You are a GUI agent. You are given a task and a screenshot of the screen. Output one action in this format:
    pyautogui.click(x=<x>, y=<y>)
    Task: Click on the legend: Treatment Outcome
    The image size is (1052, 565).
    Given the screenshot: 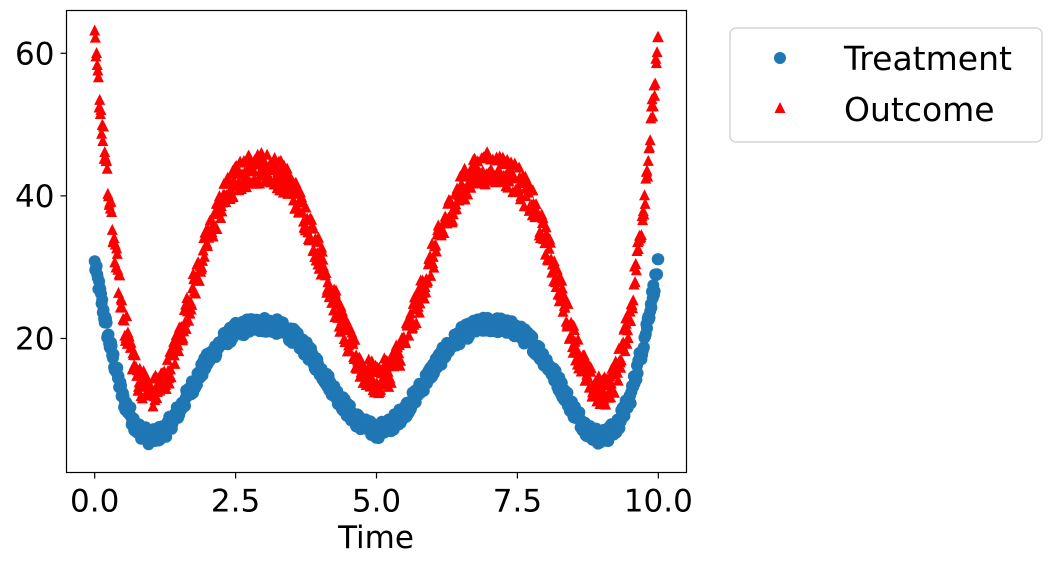 What is the action you would take?
    pyautogui.click(x=886, y=85)
    